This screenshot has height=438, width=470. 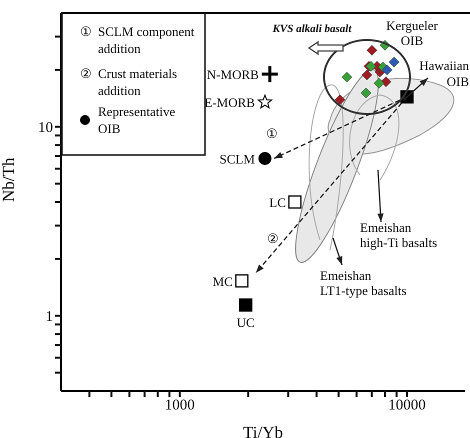 What do you see at coordinates (45, 128) in the screenshot?
I see `y-tick-label: 10` at bounding box center [45, 128].